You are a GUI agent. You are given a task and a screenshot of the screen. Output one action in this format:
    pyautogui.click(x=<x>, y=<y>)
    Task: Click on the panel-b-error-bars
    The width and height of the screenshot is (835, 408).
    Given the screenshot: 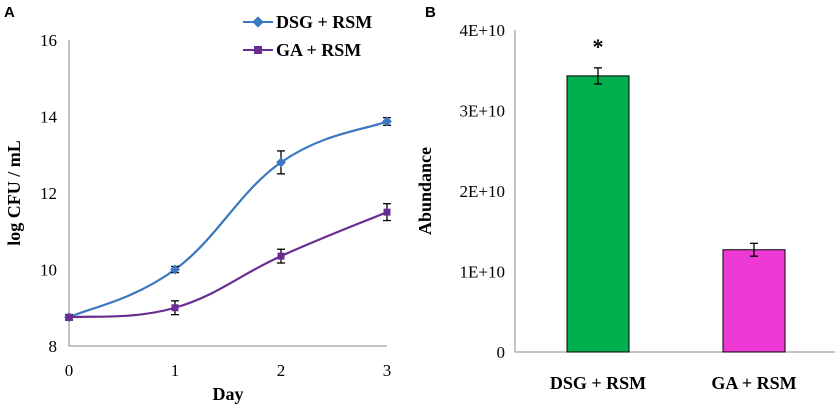 What is the action you would take?
    pyautogui.click(x=676, y=162)
    